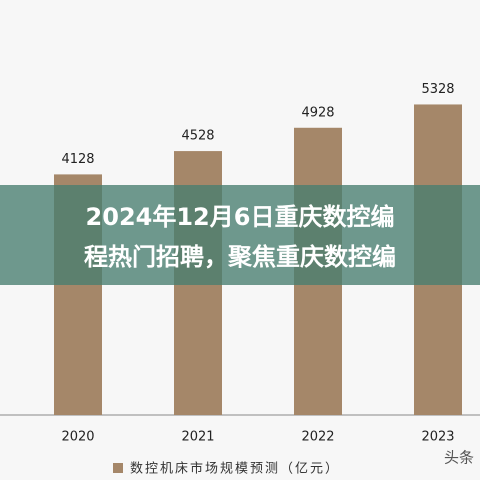  I want to click on value-label: 4128, so click(77, 159).